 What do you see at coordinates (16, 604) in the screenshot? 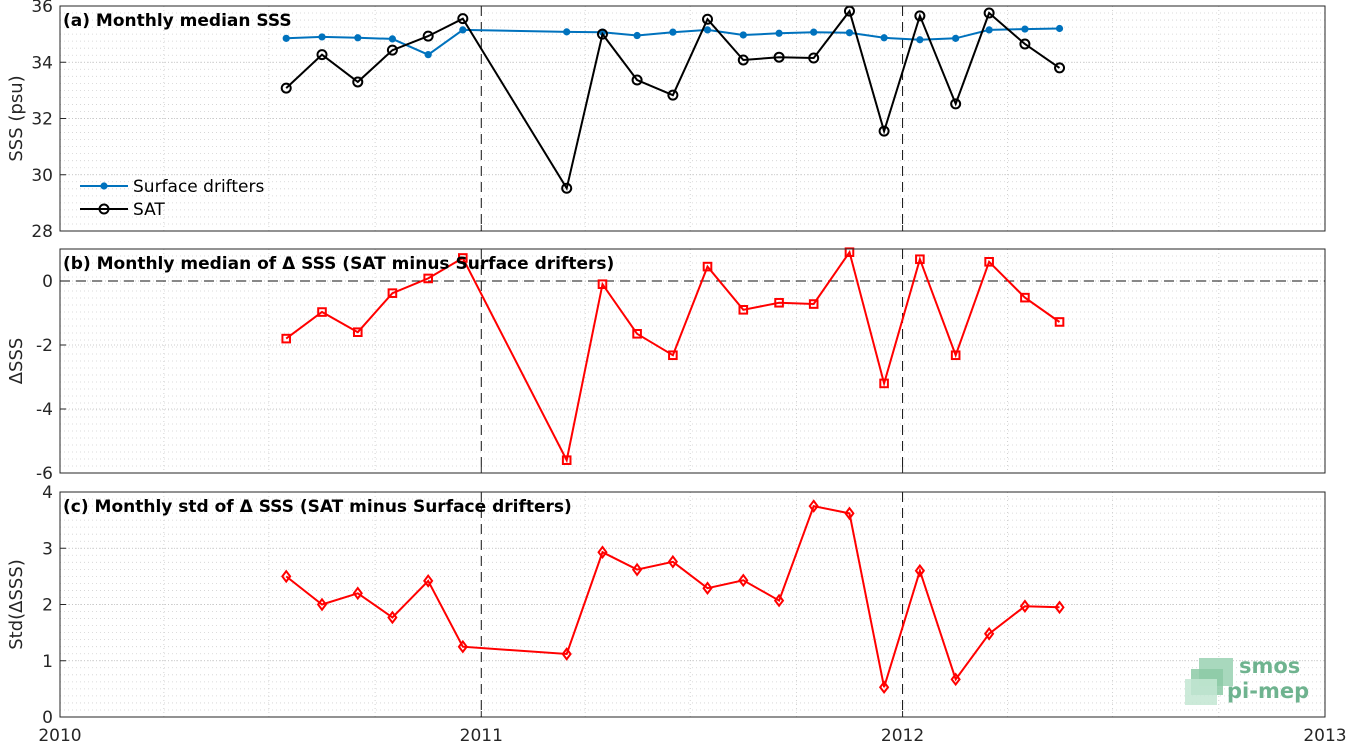
I see `y-axis-label: Std(ΔSSS)` at bounding box center [16, 604].